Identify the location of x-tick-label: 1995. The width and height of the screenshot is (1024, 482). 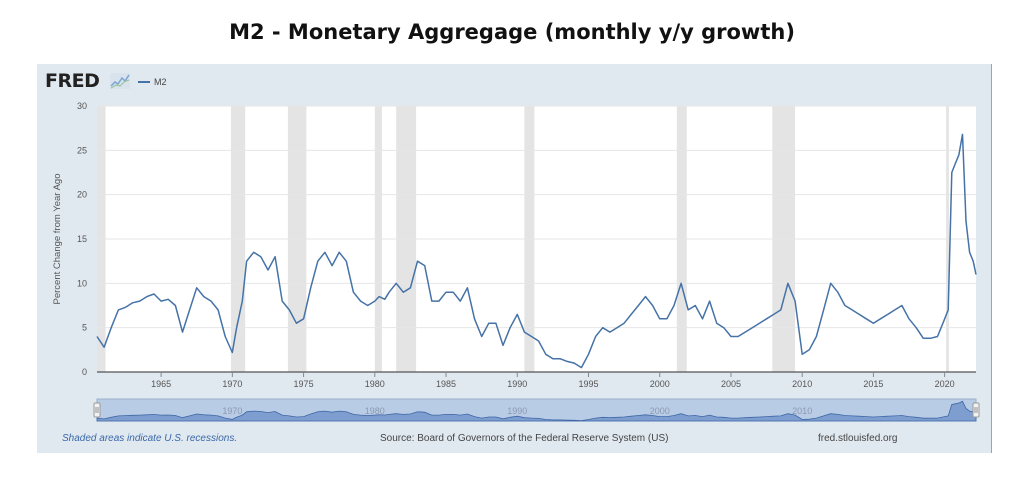
(588, 384).